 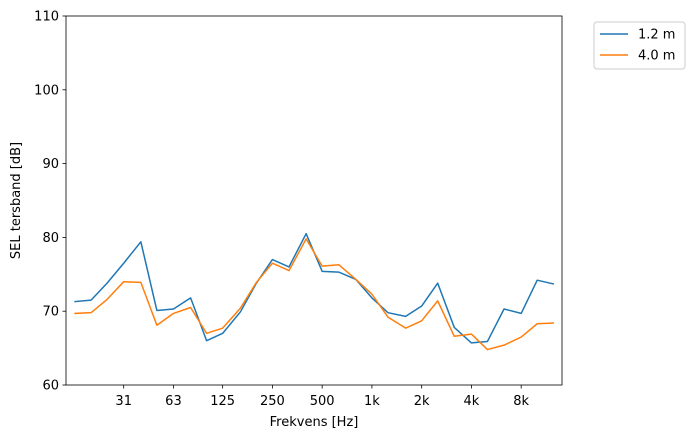 I want to click on x-tick-label: 2k, so click(x=422, y=401).